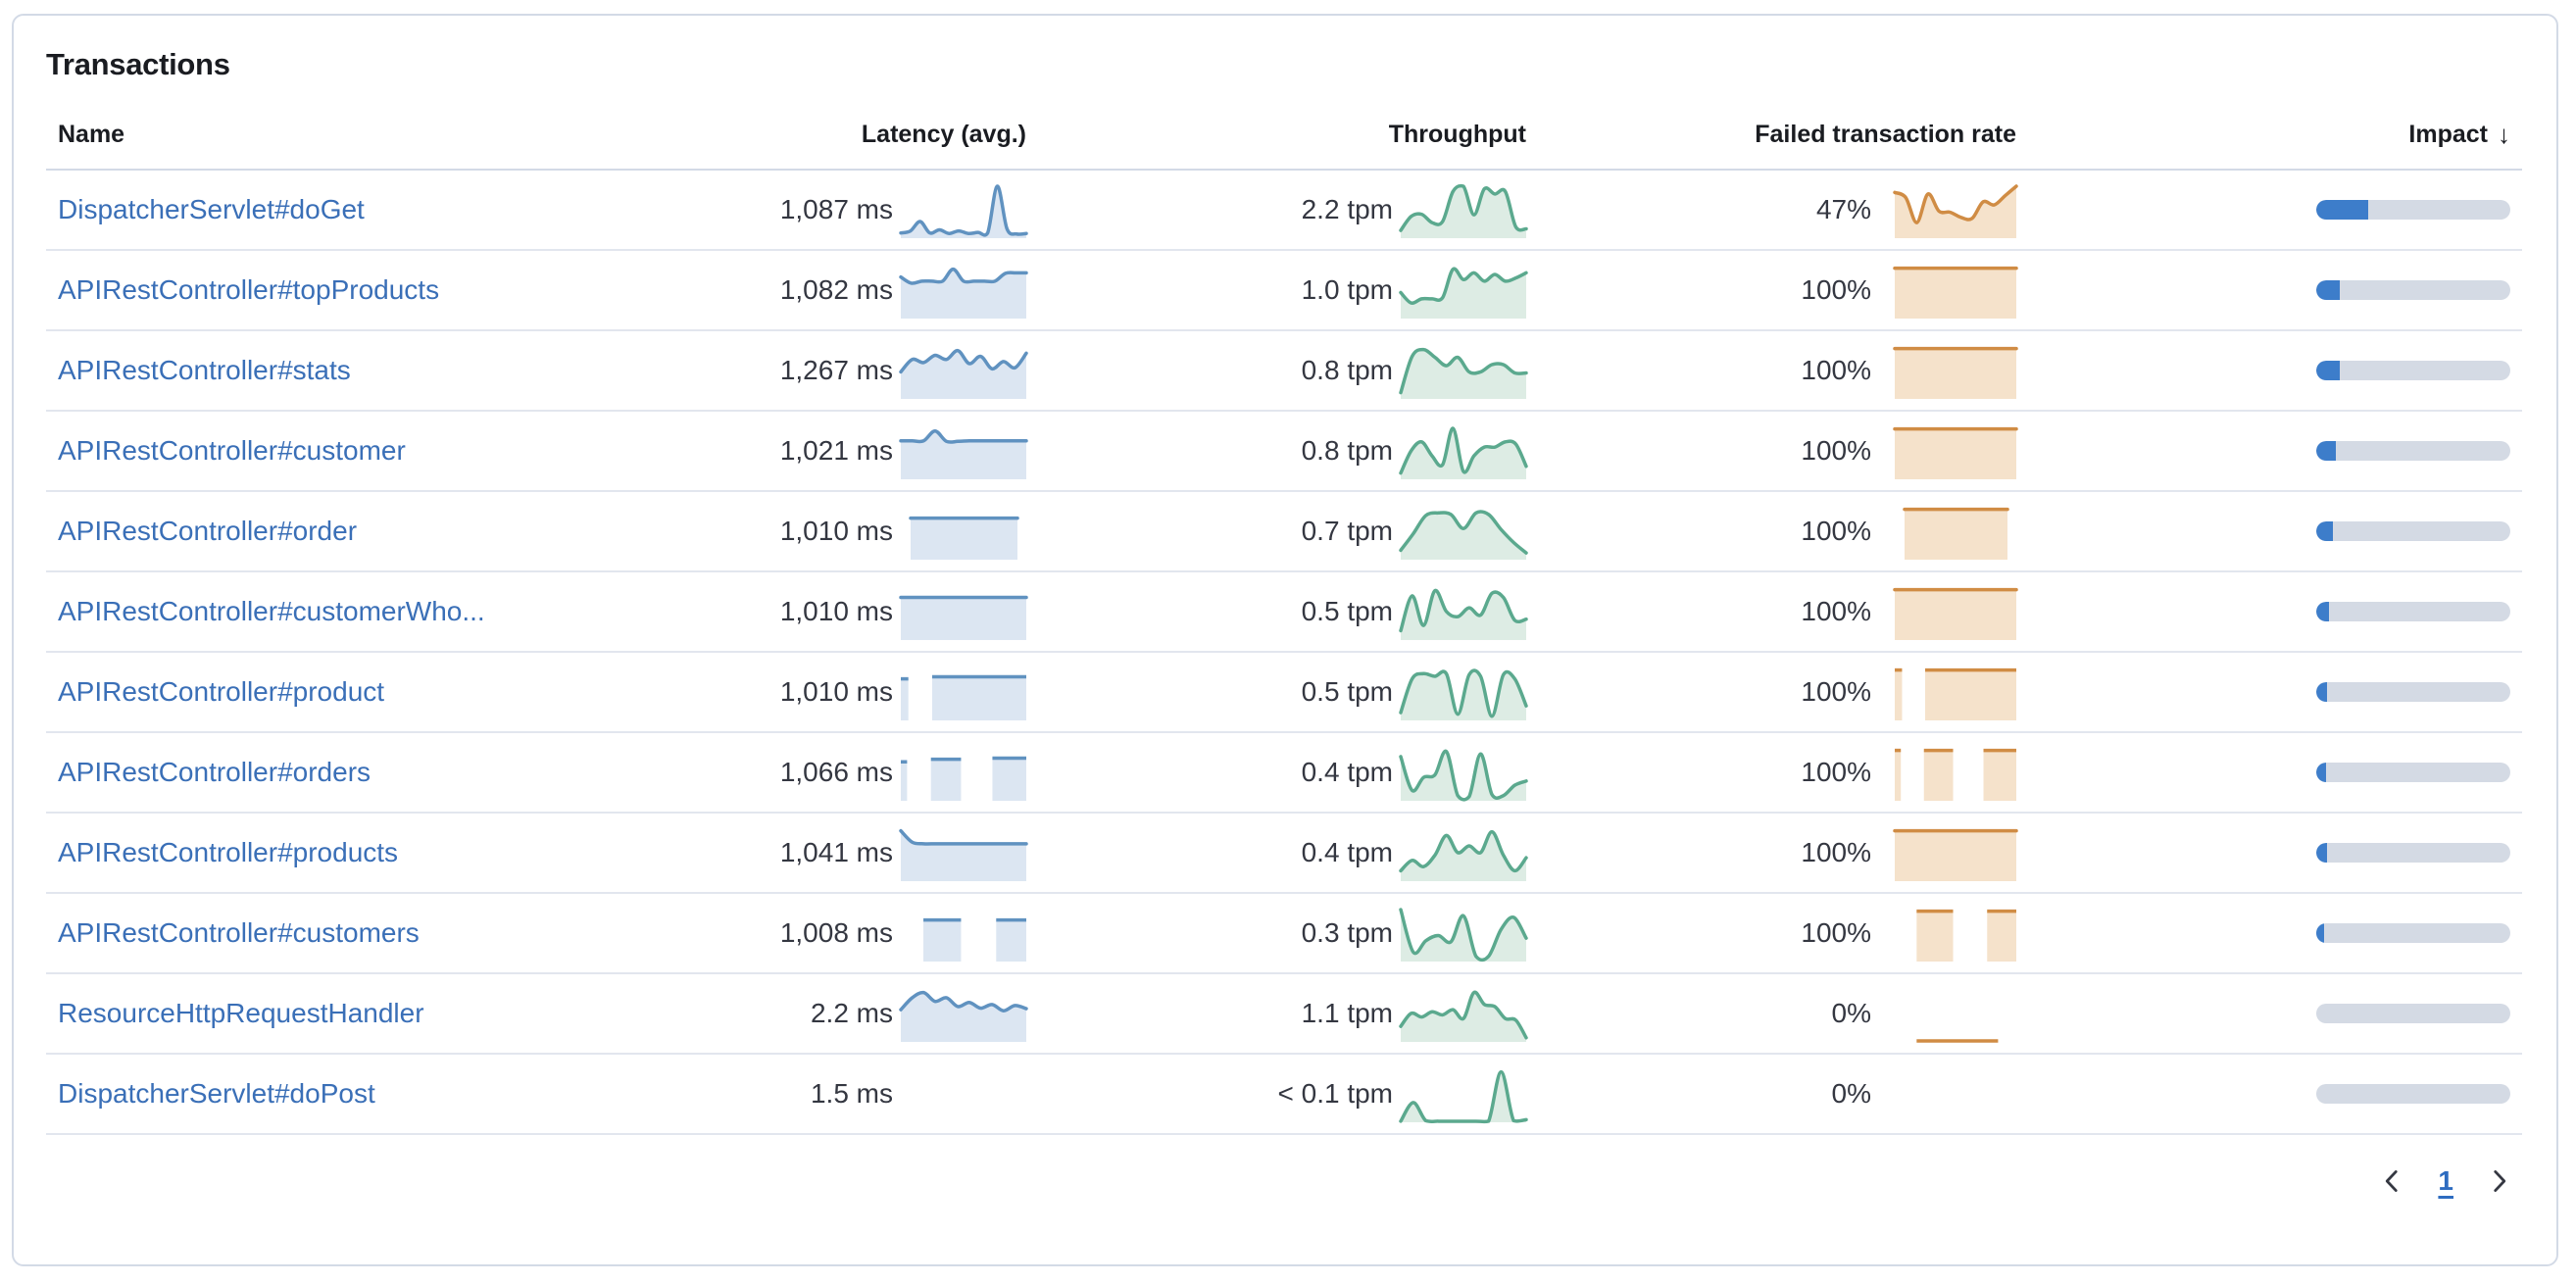 This screenshot has width=2576, height=1284. What do you see at coordinates (875, 1013) in the screenshot?
I see `latency-cell: 2.2 ms` at bounding box center [875, 1013].